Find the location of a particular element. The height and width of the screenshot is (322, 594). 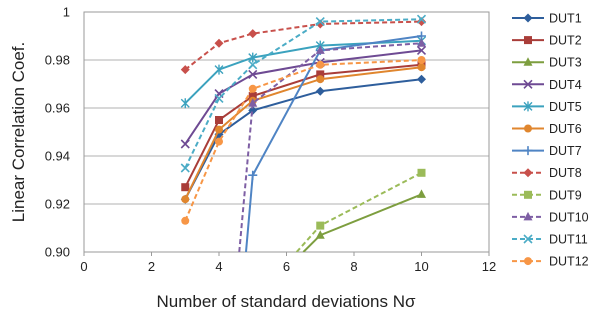

legend-item-dut7: DUT7 is located at coordinates (547, 151).